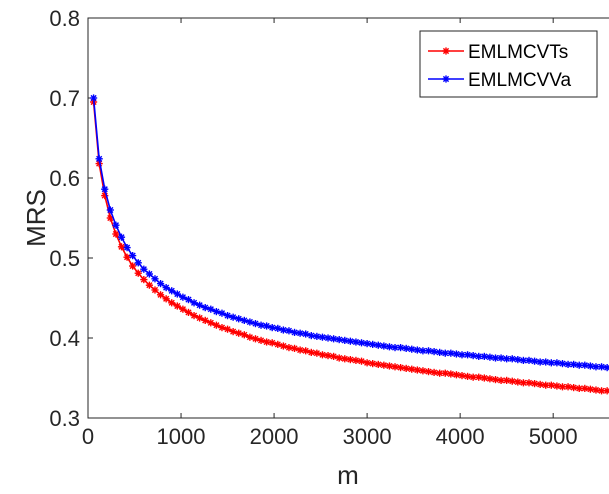  I want to click on legend-marker, so click(446, 51).